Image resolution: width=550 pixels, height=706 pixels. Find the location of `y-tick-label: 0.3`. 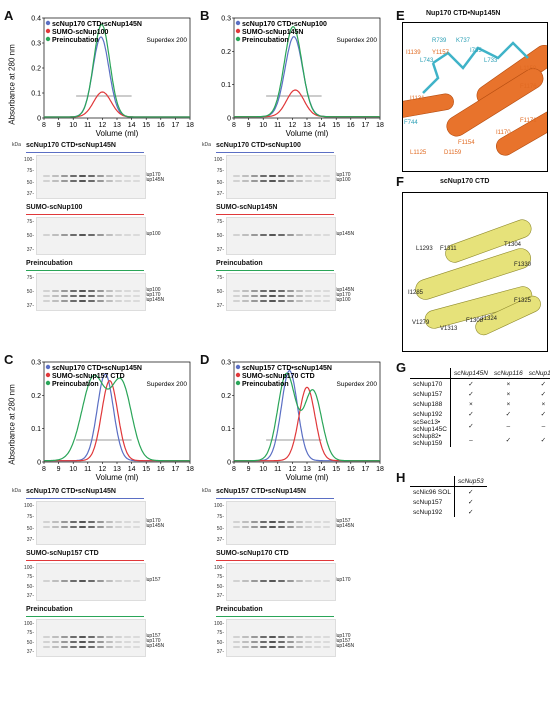

y-tick-label: 0.3 is located at coordinates (226, 363).